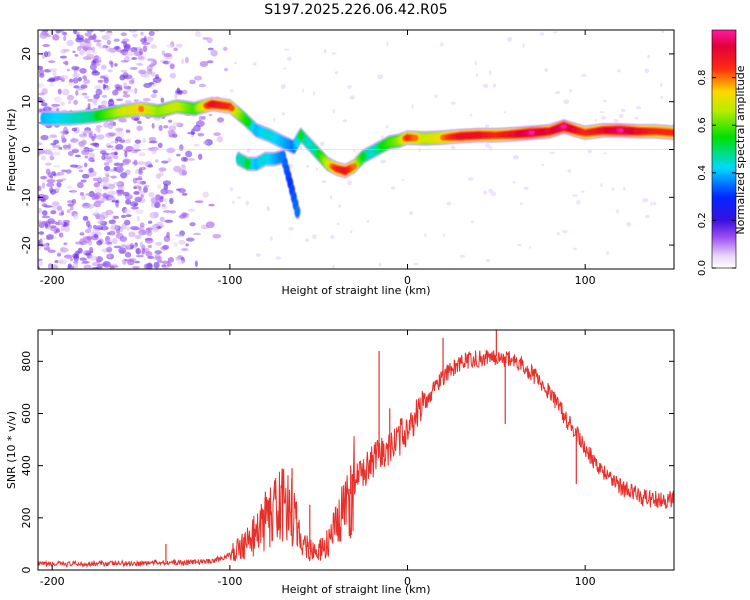  What do you see at coordinates (229, 581) in the screenshot?
I see `x-tick-label: -100` at bounding box center [229, 581].